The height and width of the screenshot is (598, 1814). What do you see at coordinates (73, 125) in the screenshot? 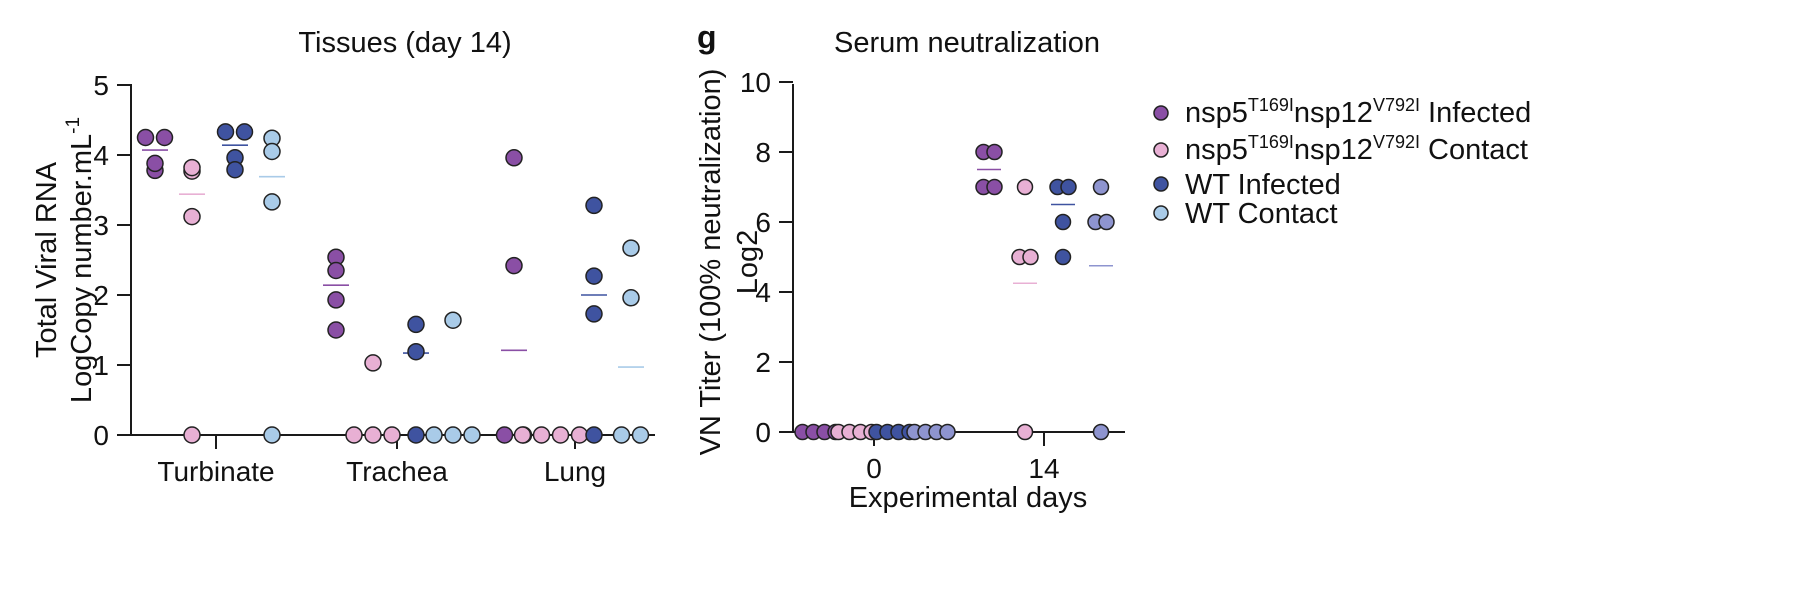
I see `tissue-y-label-line2-sup: -1` at bounding box center [73, 125].